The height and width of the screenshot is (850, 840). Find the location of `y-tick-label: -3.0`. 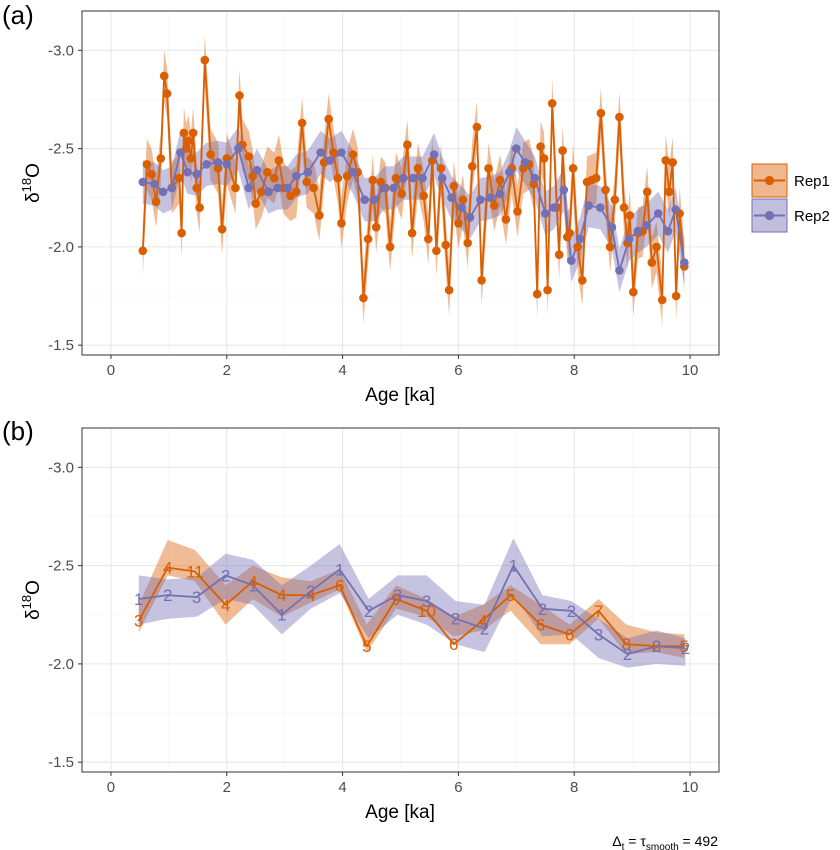

y-tick-label: -3.0 is located at coordinates (61, 467).